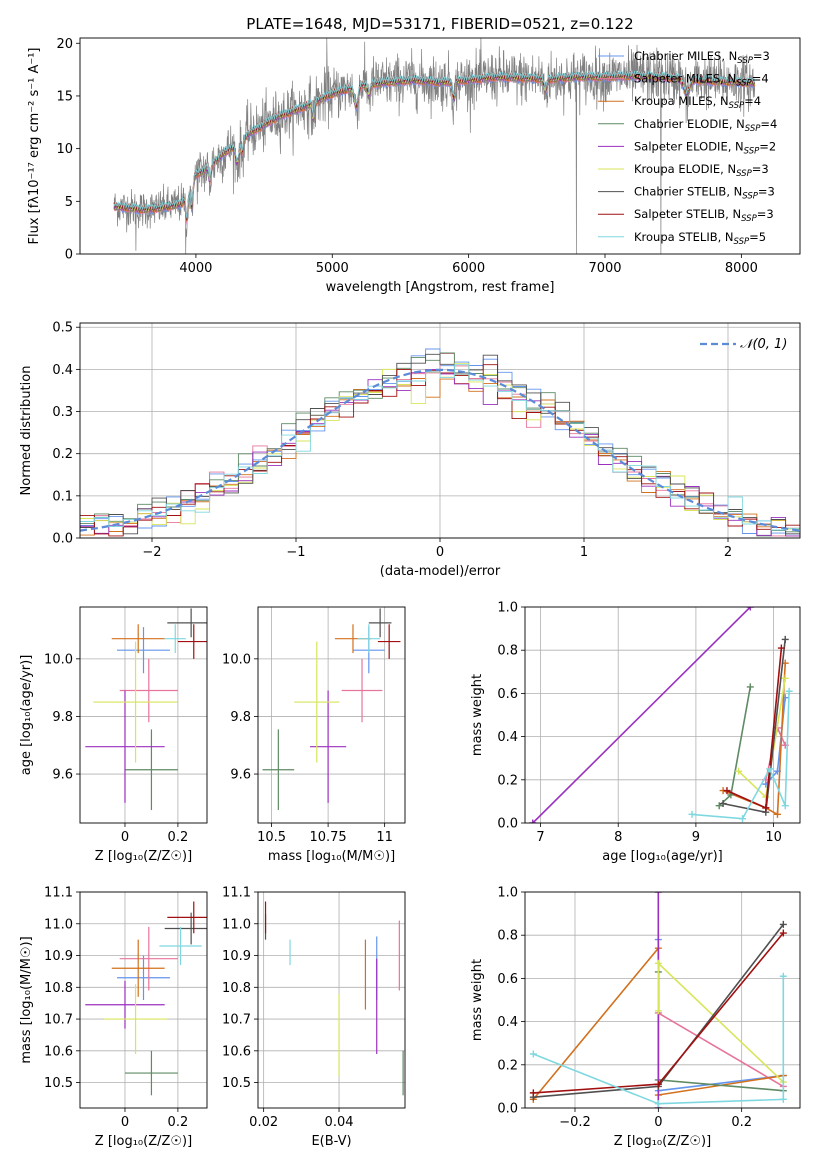 Image resolution: width=819 pixels, height=1170 pixels. Describe the element at coordinates (240, 775) in the screenshot. I see `y-tick-label: 9.6` at that location.